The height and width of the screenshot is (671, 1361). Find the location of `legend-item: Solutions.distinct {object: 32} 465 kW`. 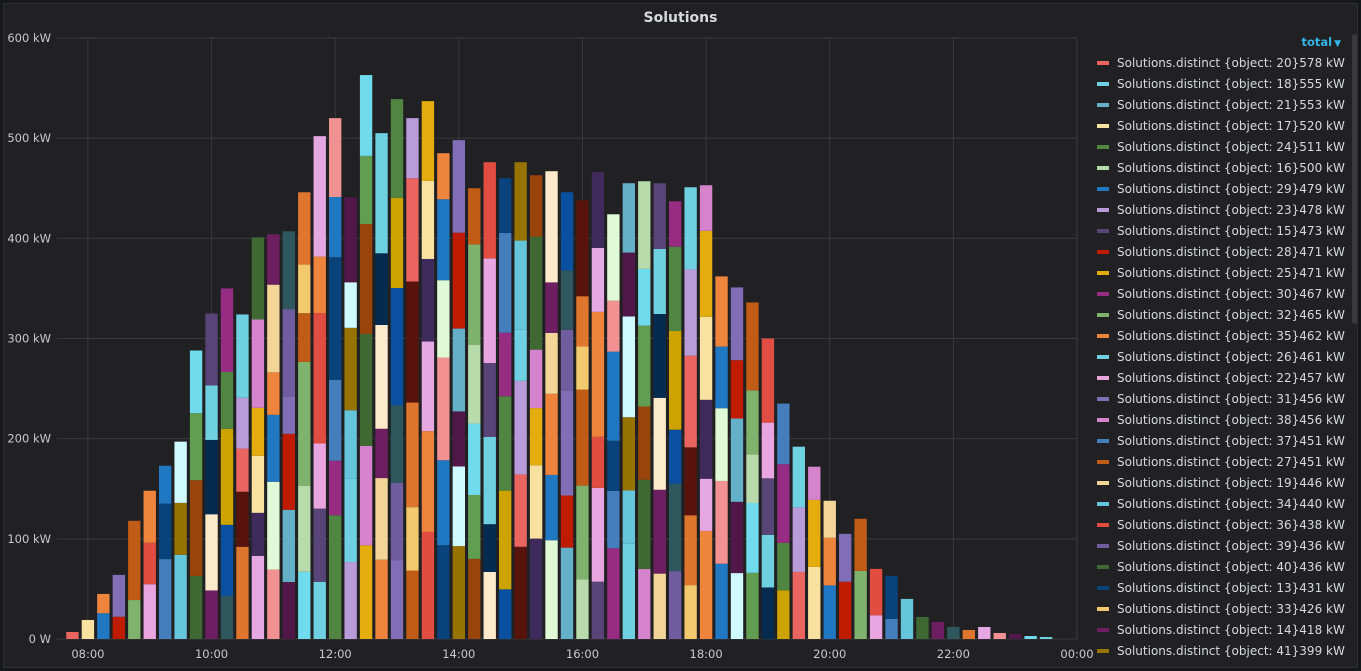

legend-item: Solutions.distinct {object: 32} 465 kW is located at coordinates (1217, 314).